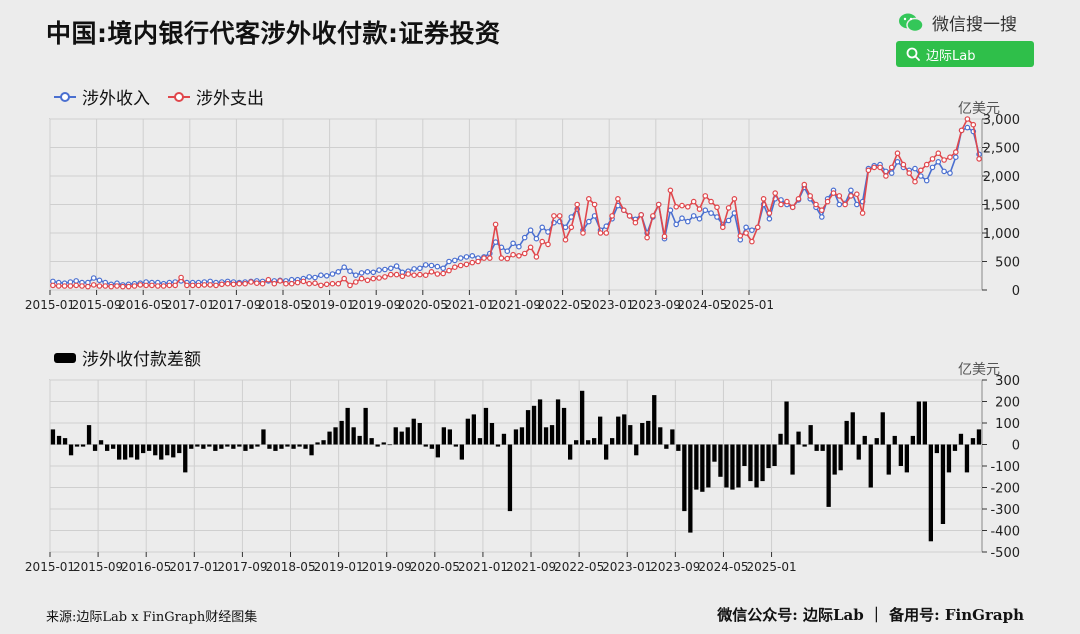 Image resolution: width=1080 pixels, height=634 pixels. I want to click on wechat-icon, so click(911, 23).